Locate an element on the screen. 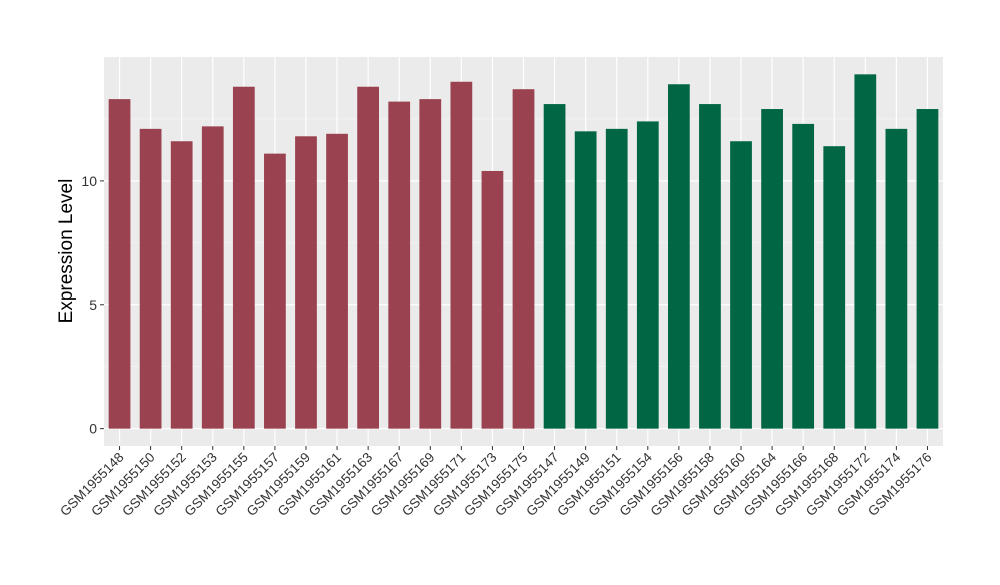  bar-GSM1955174 is located at coordinates (896, 278).